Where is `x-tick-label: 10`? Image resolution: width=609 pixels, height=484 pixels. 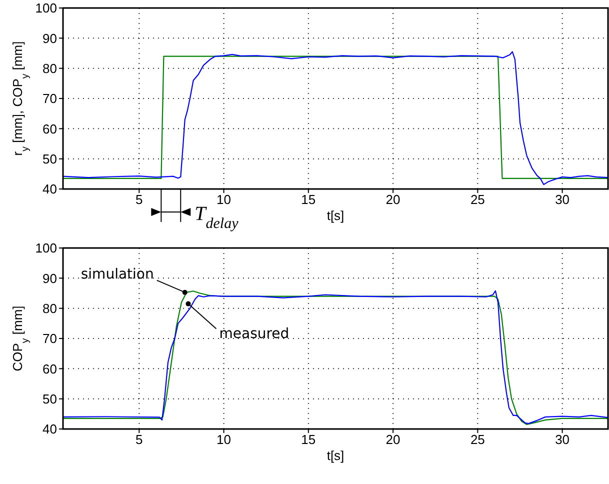
x-tick-label: 10 is located at coordinates (224, 440).